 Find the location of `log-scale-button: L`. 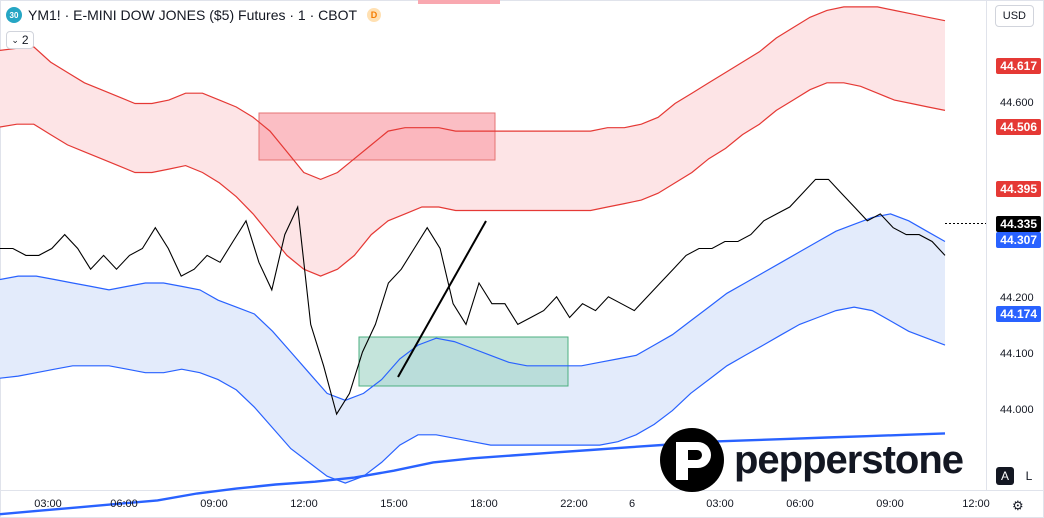

log-scale-button: L is located at coordinates (1029, 476).